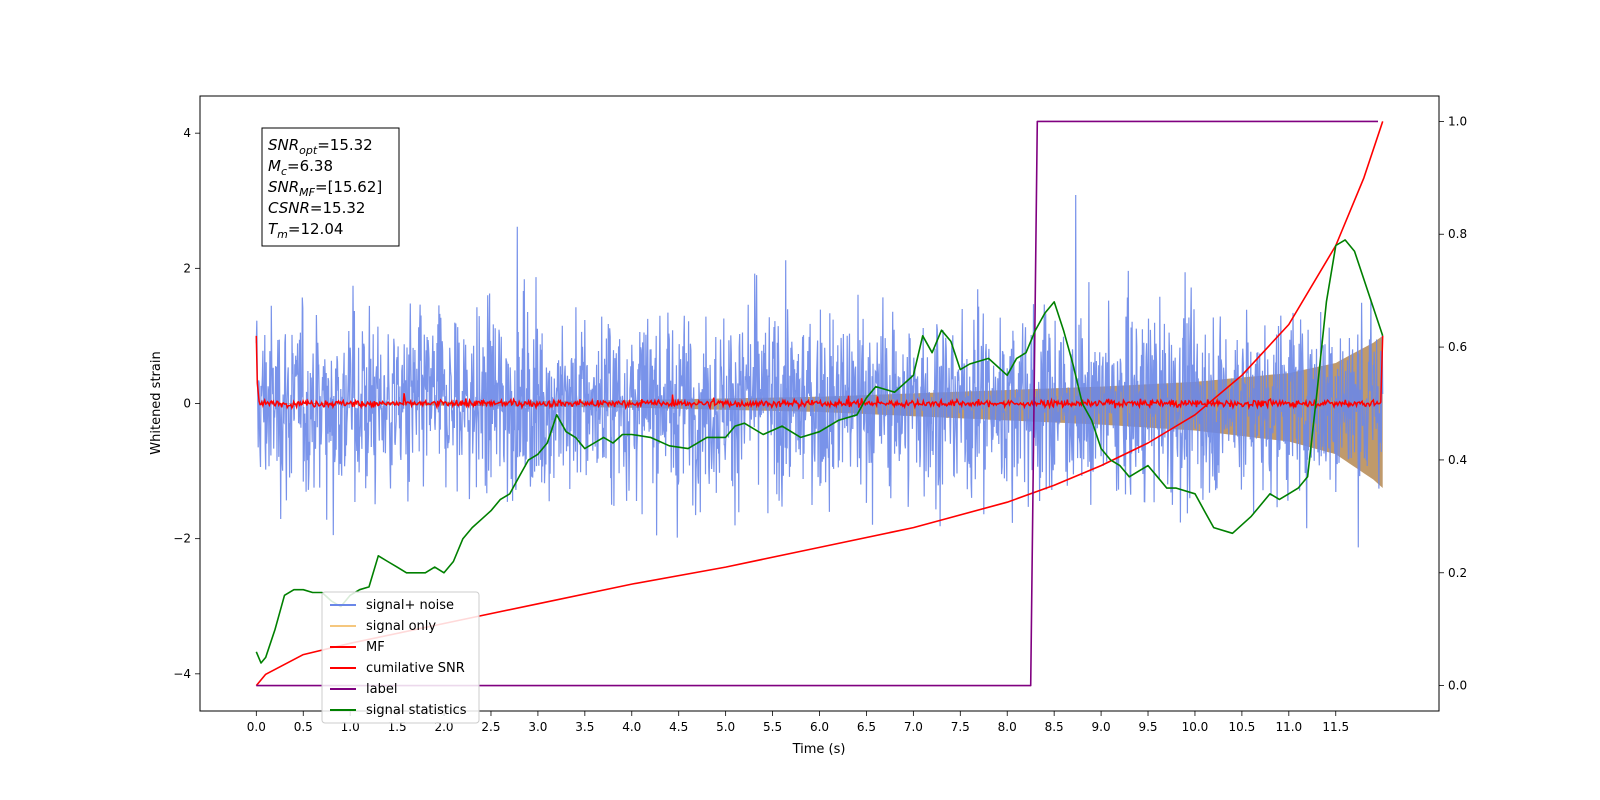 This screenshot has height=800, width=1600. Describe the element at coordinates (316, 208) in the screenshot. I see `annotation-line: CSNR=15.32` at that location.